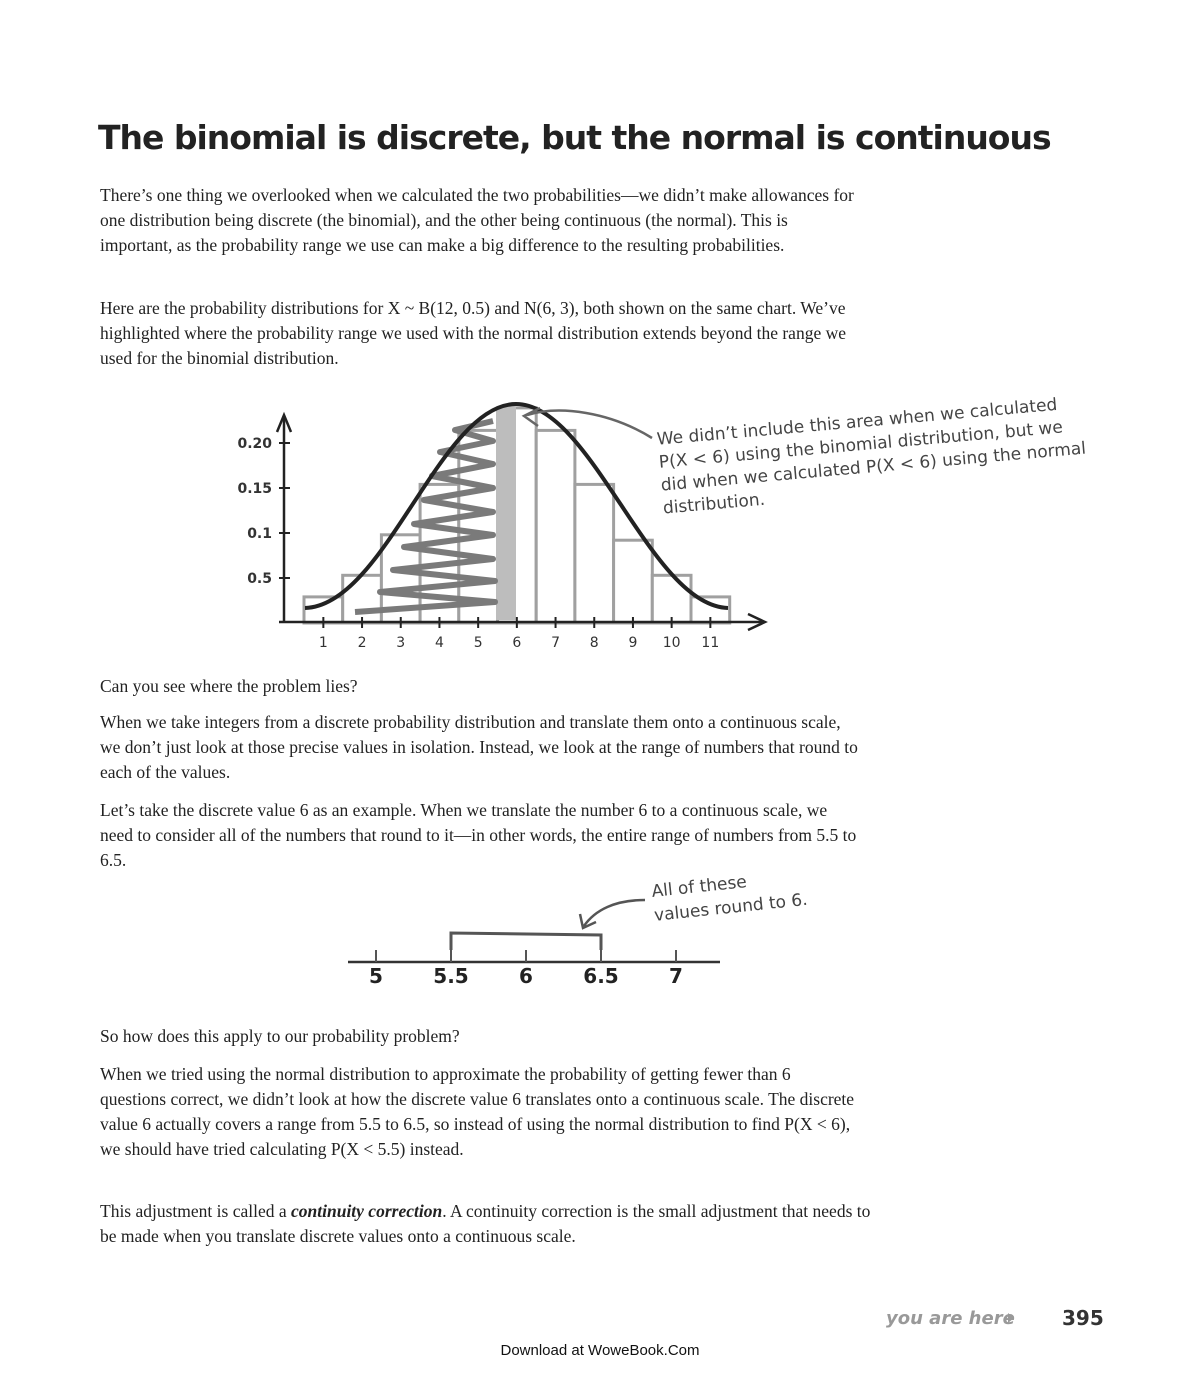 The width and height of the screenshot is (1200, 1387). What do you see at coordinates (526, 940) in the screenshot?
I see `bracket` at bounding box center [526, 940].